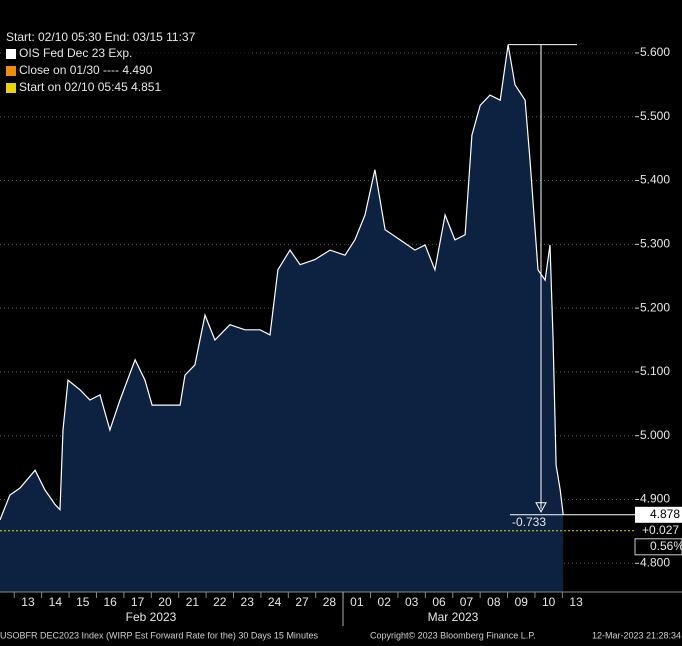 The width and height of the screenshot is (682, 646). I want to click on y-tick-label: 5.600, so click(655, 52).